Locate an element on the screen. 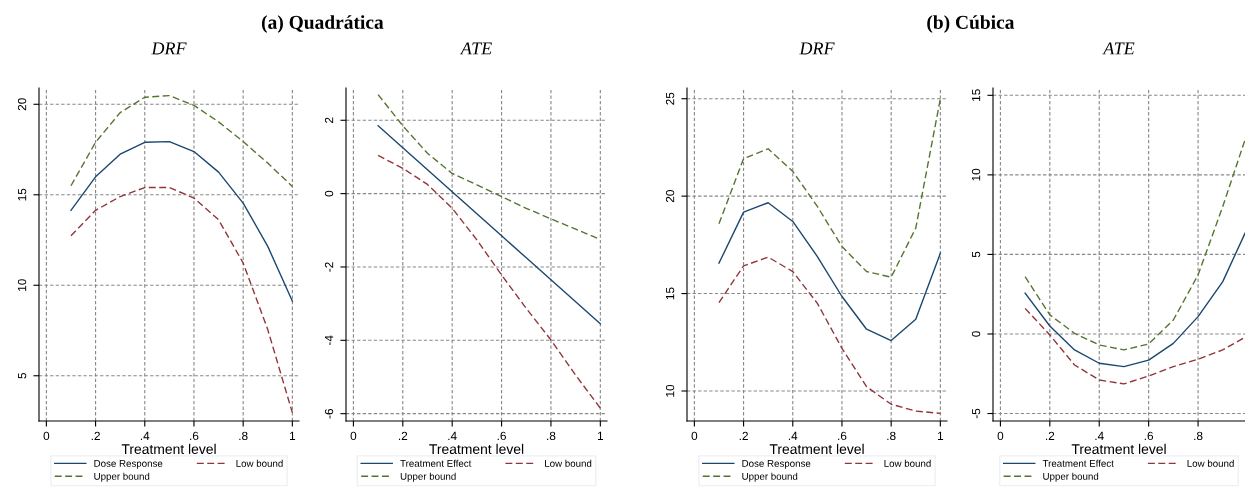 The image size is (1245, 497). y-tick-label: -4 is located at coordinates (329, 340).